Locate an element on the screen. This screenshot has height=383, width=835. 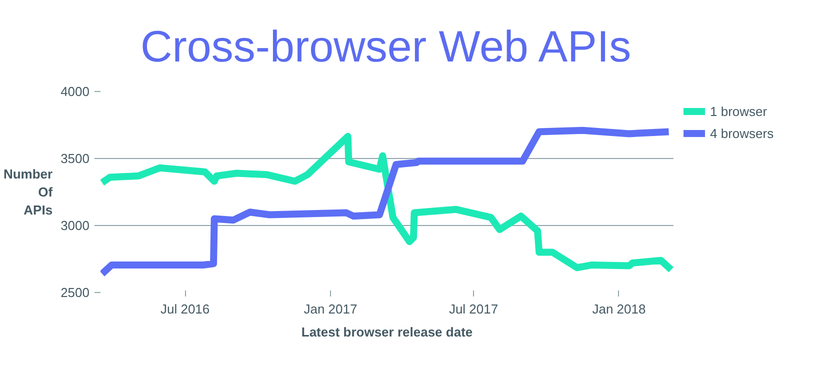
y-axis-title: Number Of APIs is located at coordinates (28, 192).